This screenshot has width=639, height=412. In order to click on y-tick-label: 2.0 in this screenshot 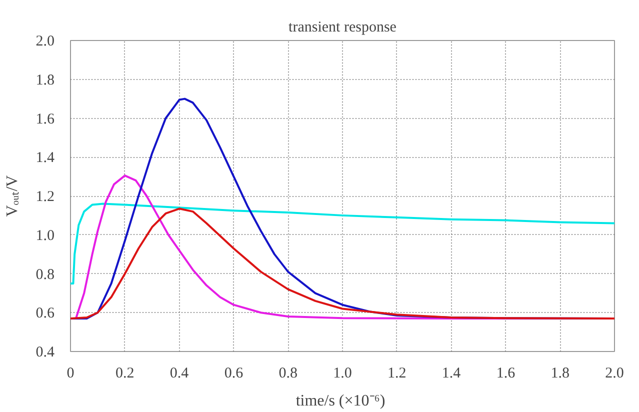, I will do `click(45, 42)`.